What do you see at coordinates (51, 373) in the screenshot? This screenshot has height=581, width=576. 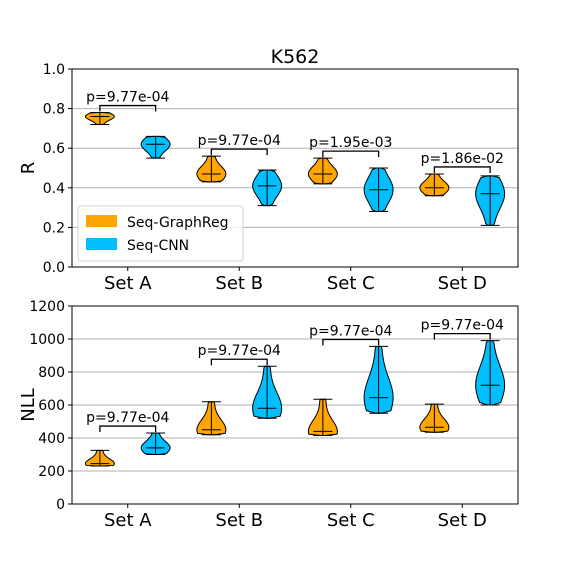 I see `y-tick-label: 800` at bounding box center [51, 373].